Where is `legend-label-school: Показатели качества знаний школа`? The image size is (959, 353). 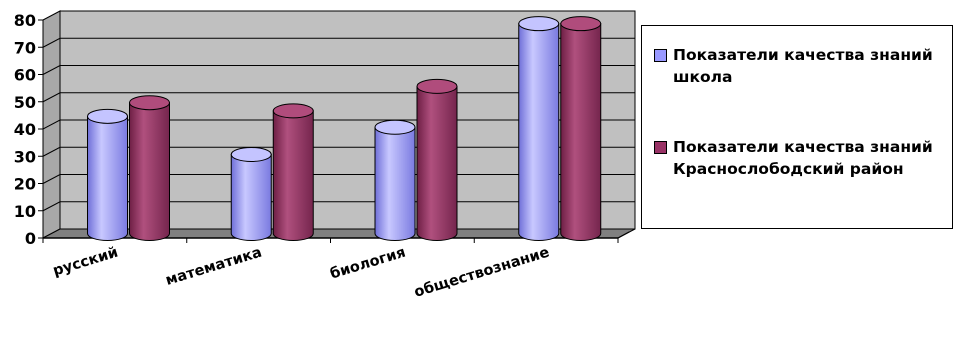
legend-label-school: Показатели качества знаний школа is located at coordinates (803, 66).